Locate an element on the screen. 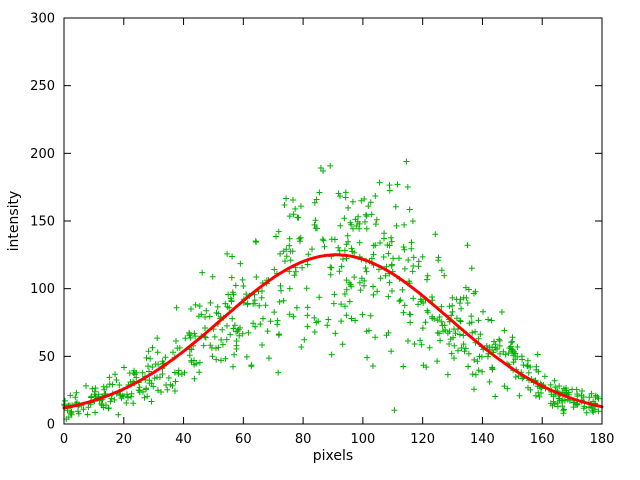 This screenshot has width=640, height=480. y-tick-label: 100 is located at coordinates (42, 289).